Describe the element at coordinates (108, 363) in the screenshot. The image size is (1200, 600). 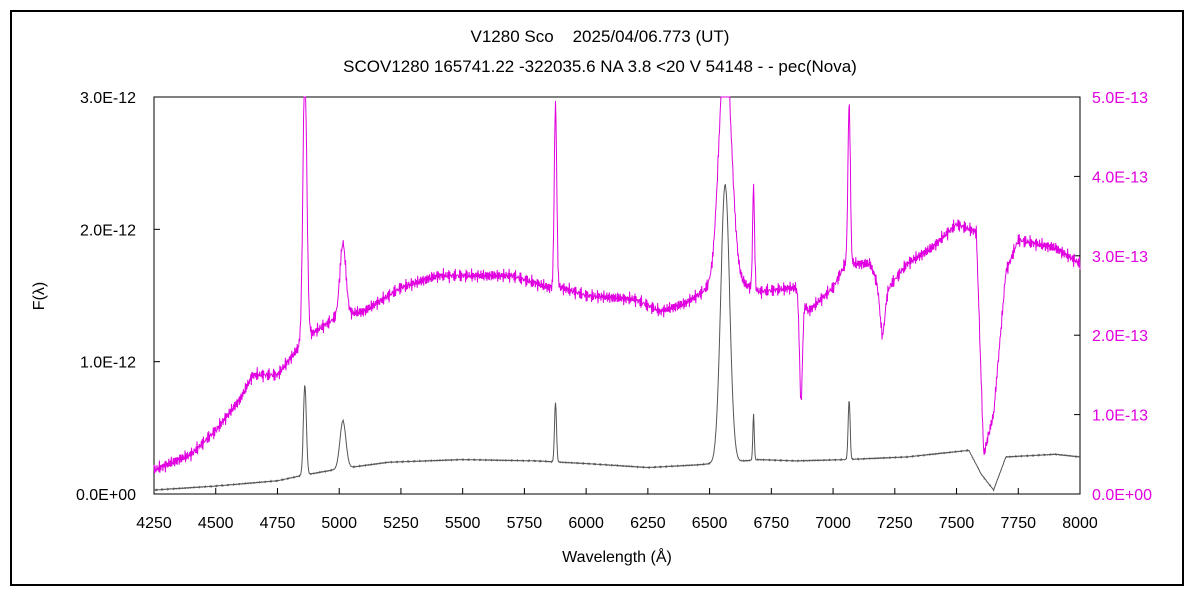
I see `left-tick-label: 1.0E-12` at that location.